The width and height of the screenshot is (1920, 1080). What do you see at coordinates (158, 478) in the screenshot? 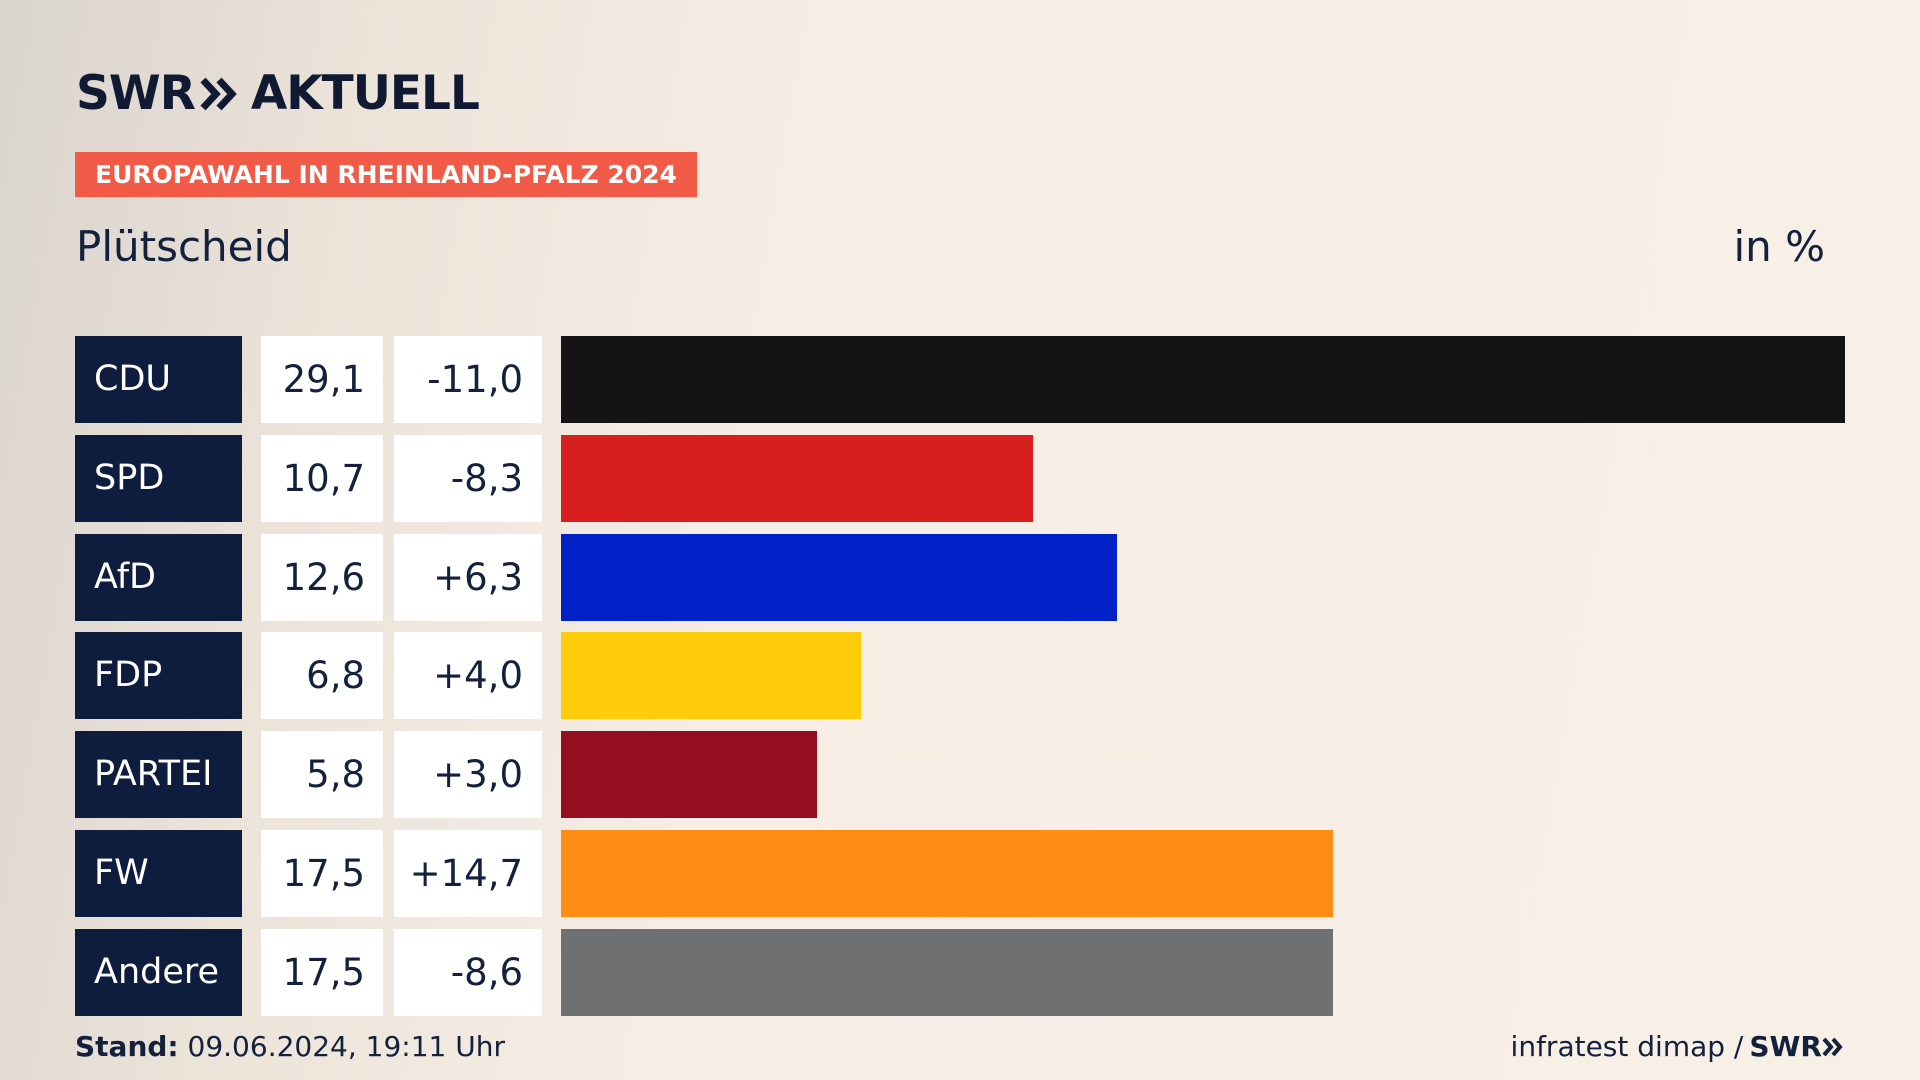
I see `party-label: SPD` at bounding box center [158, 478].